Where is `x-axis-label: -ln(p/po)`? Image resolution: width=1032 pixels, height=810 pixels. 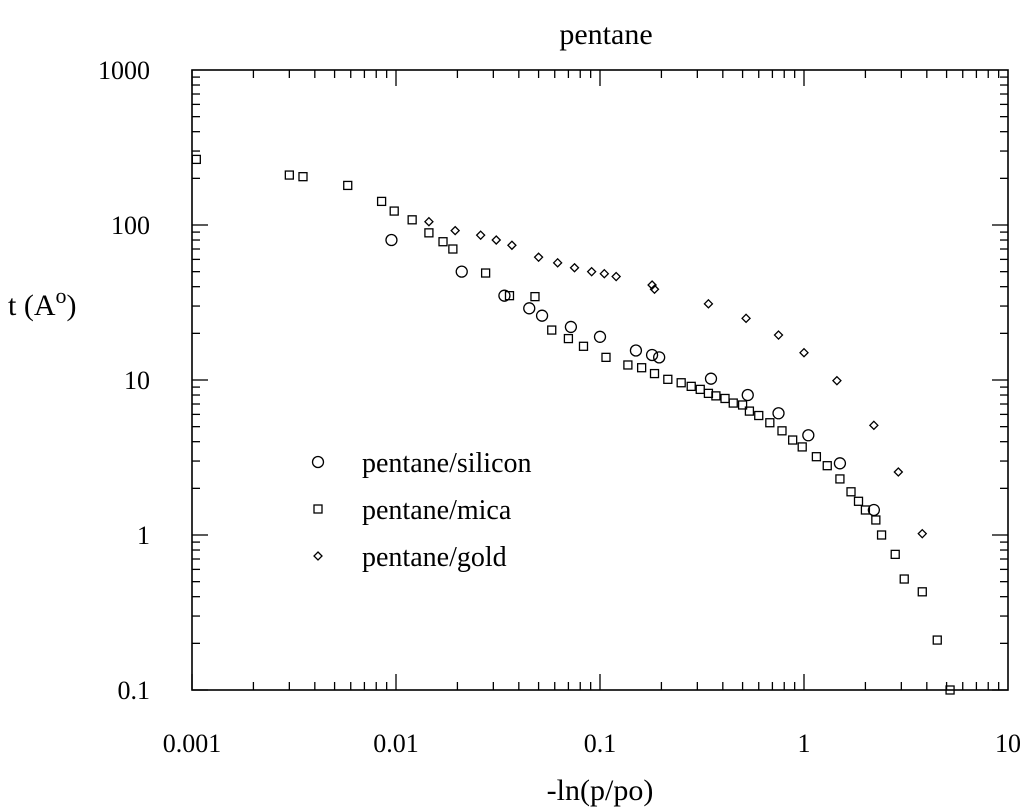 x-axis-label: -ln(p/po) is located at coordinates (600, 790).